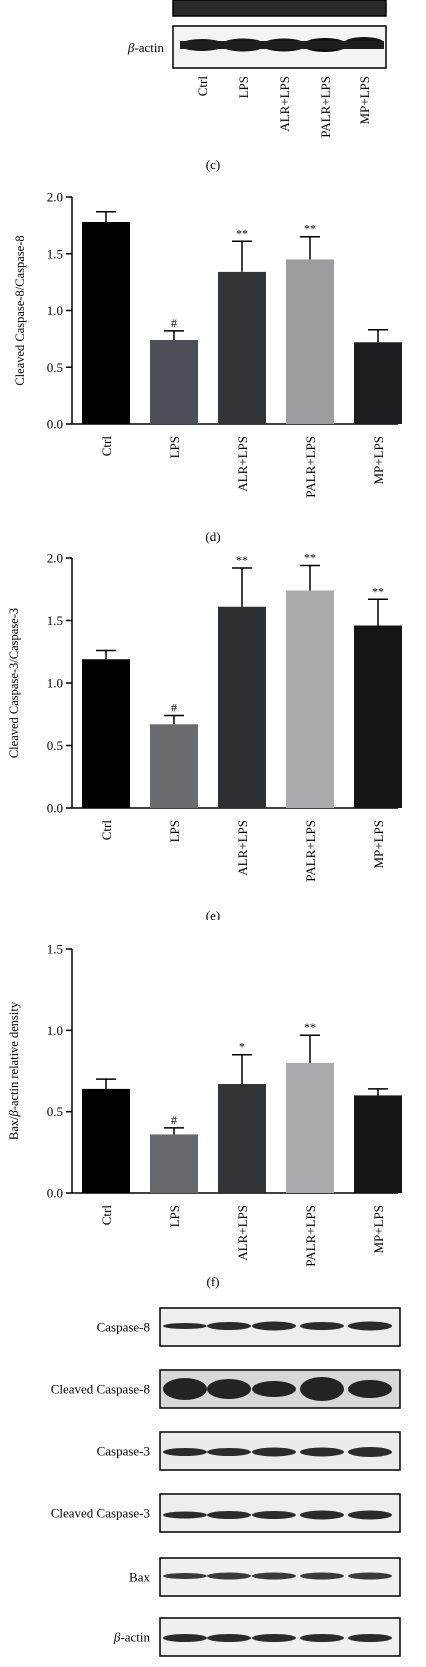 The height and width of the screenshot is (1667, 426). Describe the element at coordinates (243, 87) in the screenshot. I see `top-lane-label: LPS` at that location.